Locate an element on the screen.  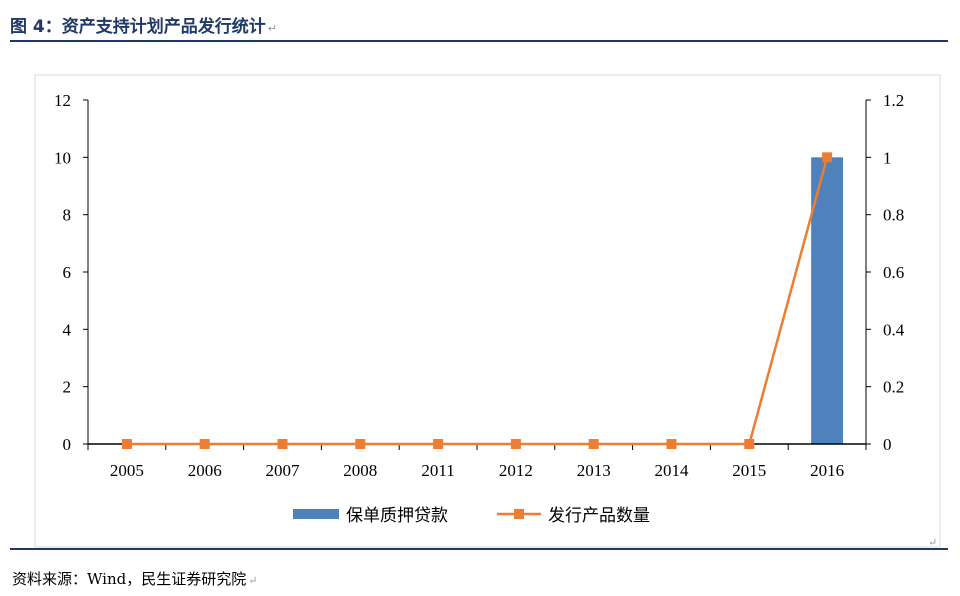
line-point-2012 is located at coordinates (515, 444).